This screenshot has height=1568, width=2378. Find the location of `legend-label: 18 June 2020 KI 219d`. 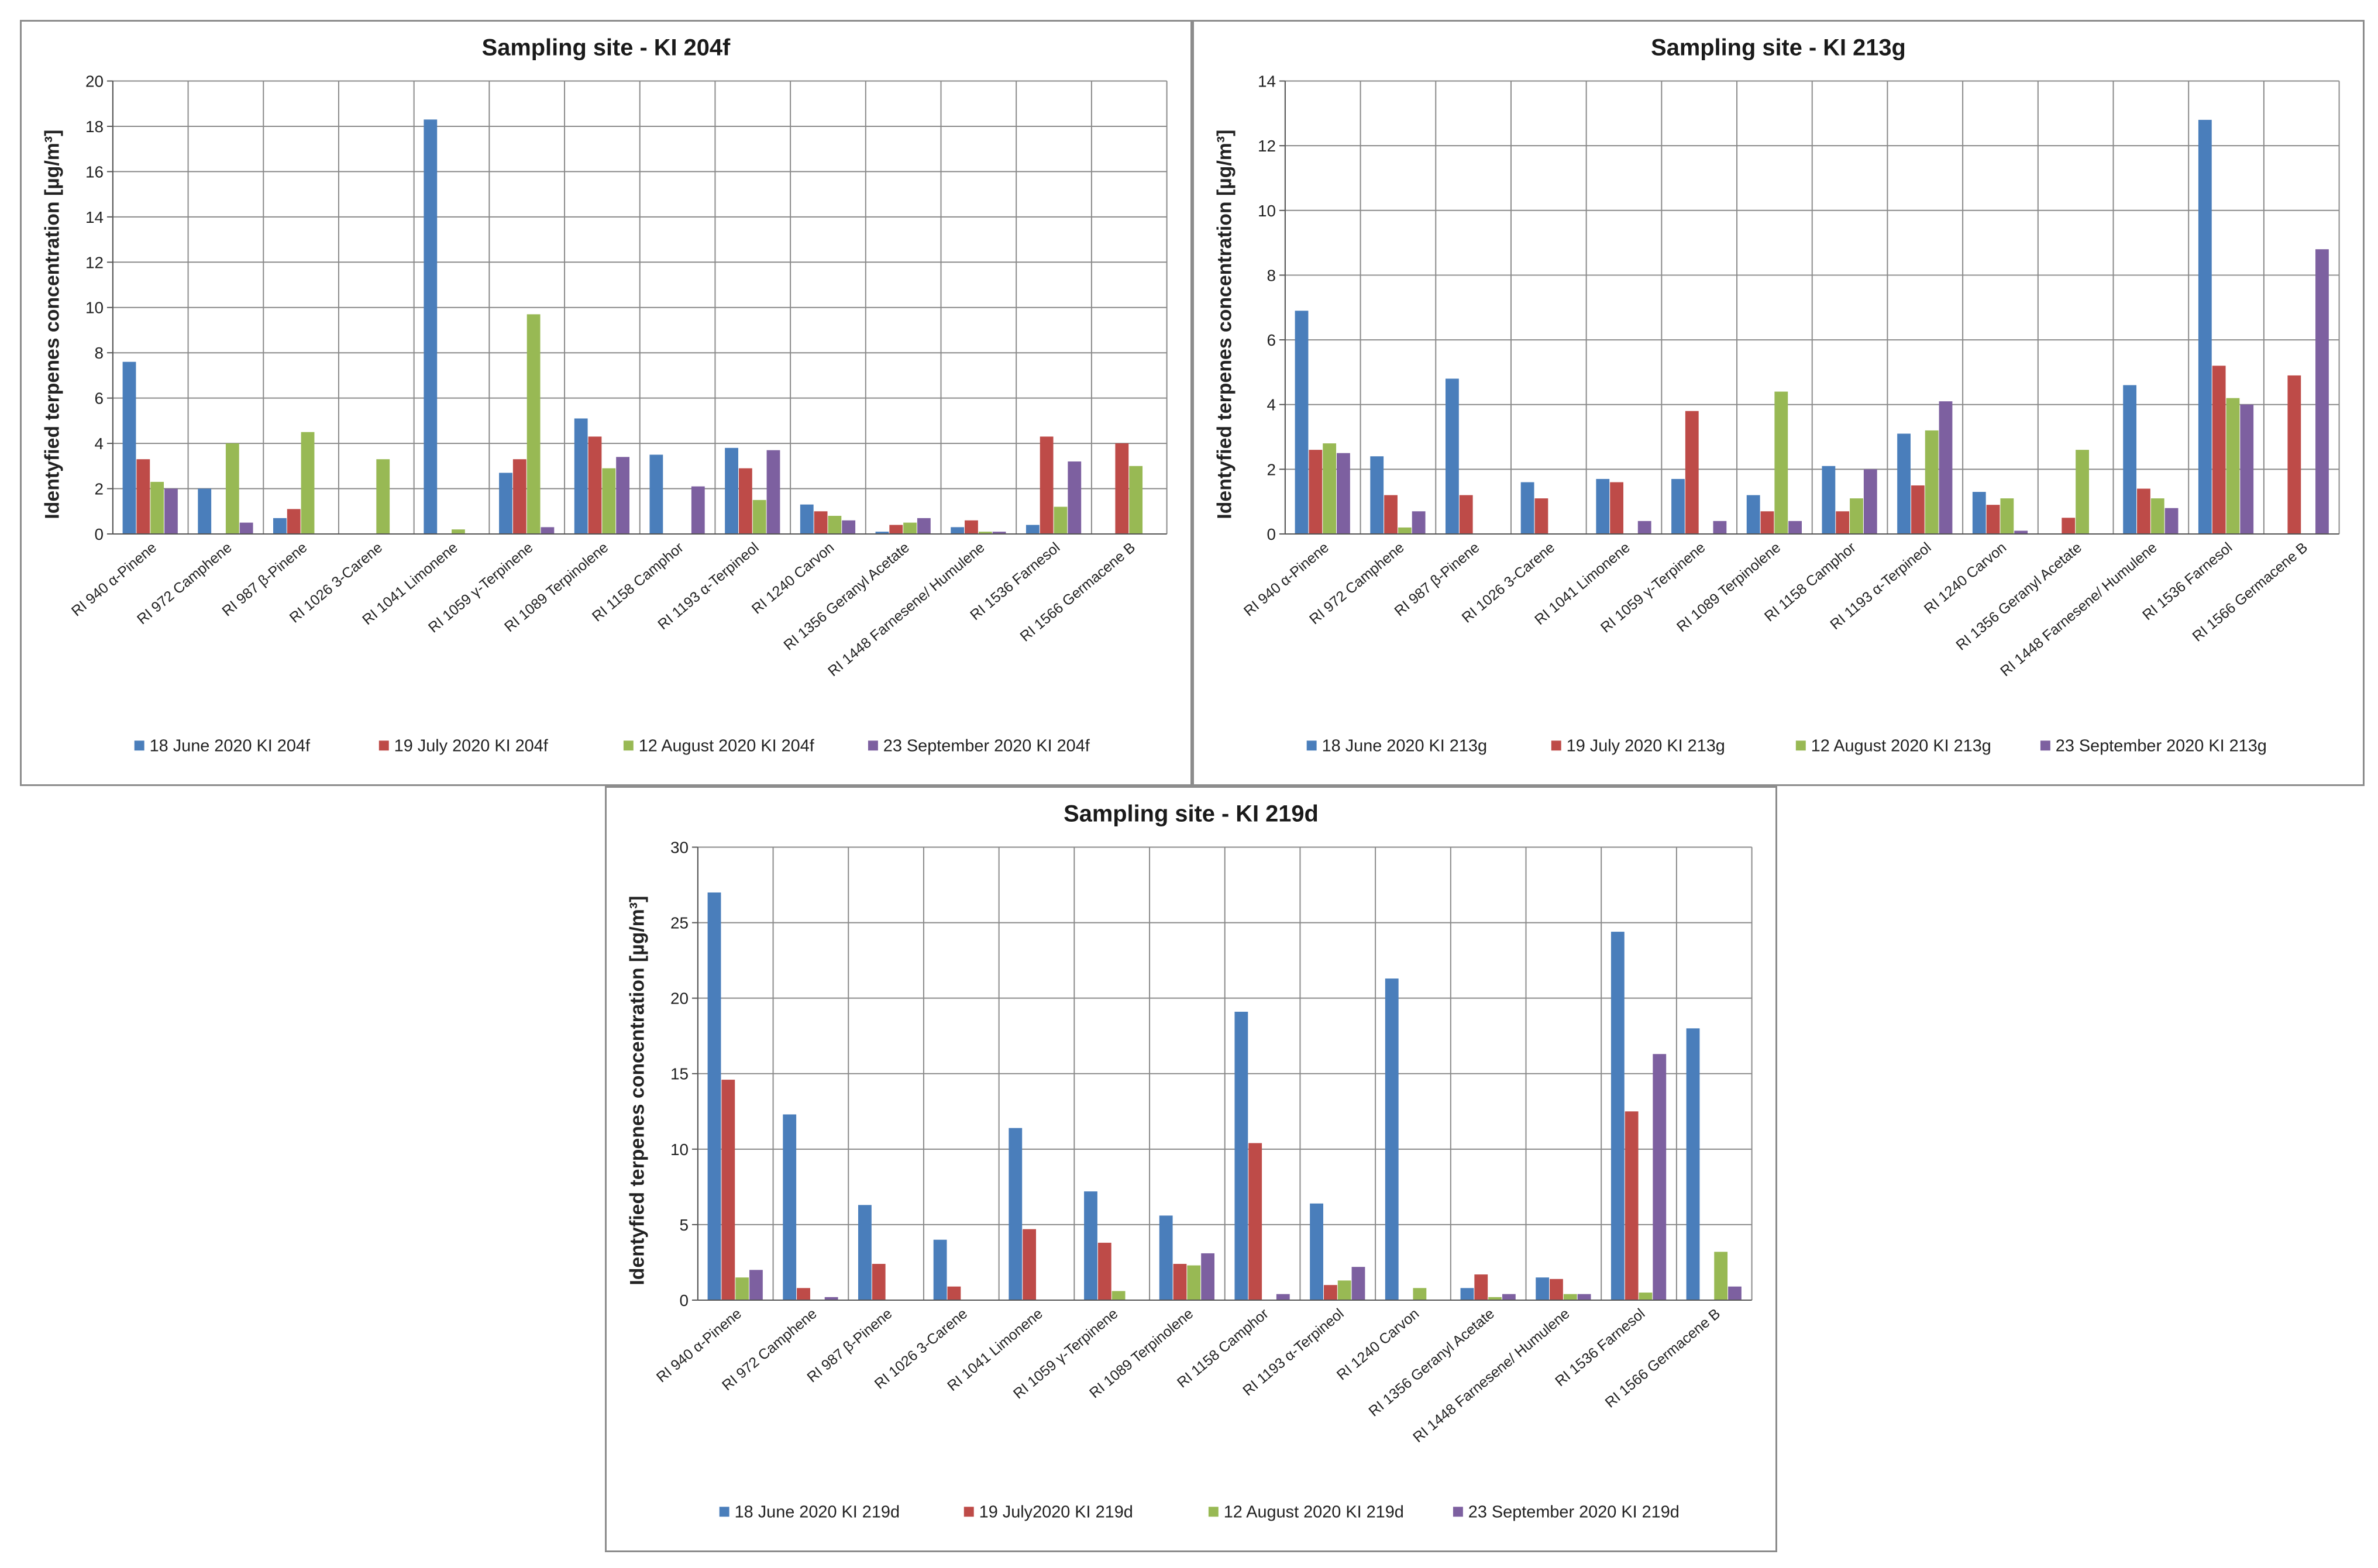

legend-label: 18 June 2020 KI 219d is located at coordinates (817, 1511).